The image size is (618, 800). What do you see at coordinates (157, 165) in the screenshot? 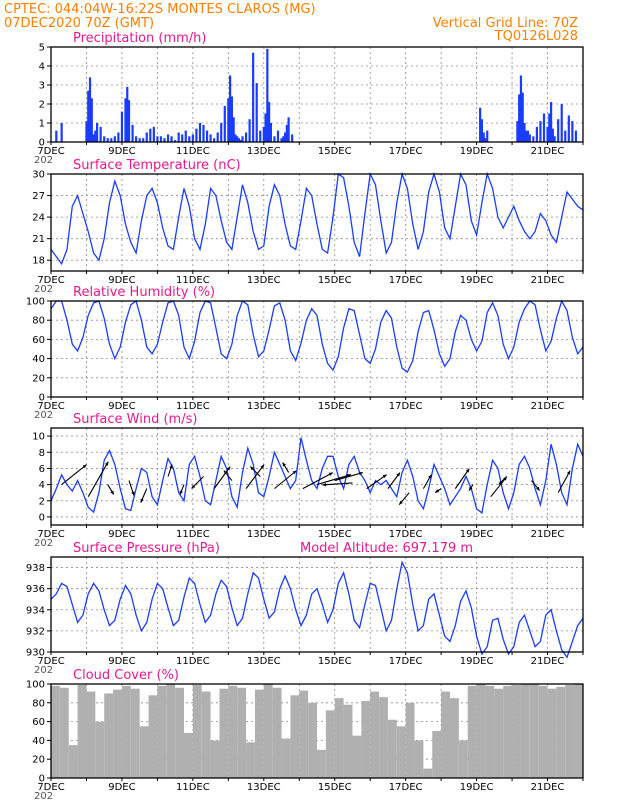
I see `panel-title: Surface Temperature (nC)` at bounding box center [157, 165].